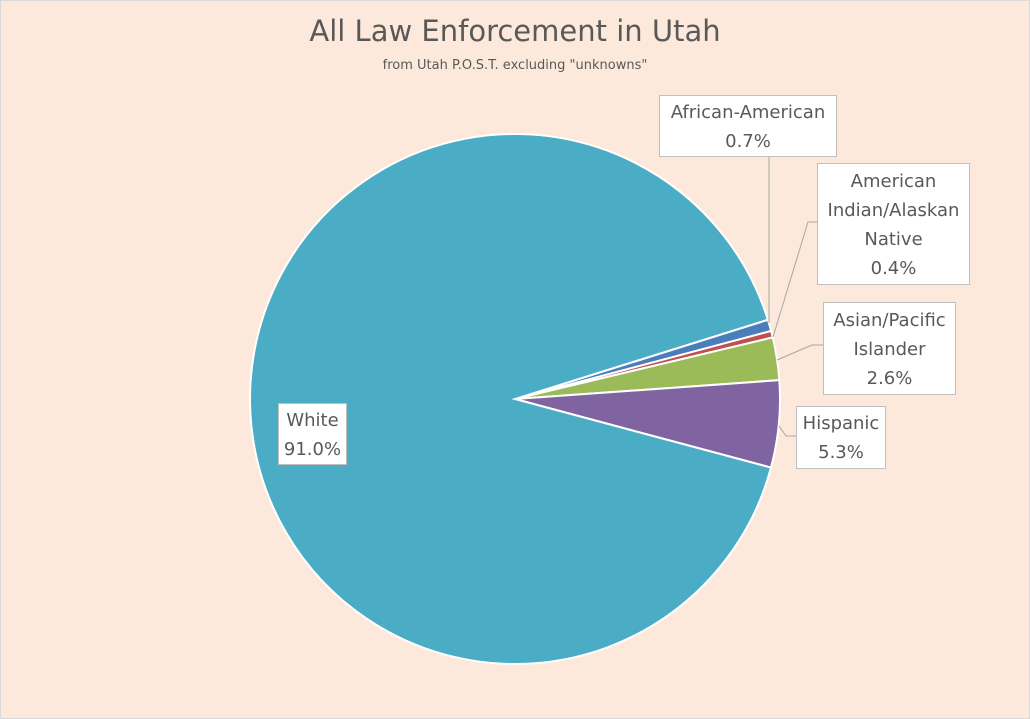 The image size is (1030, 719). I want to click on slice-label-line: Islander, so click(889, 349).